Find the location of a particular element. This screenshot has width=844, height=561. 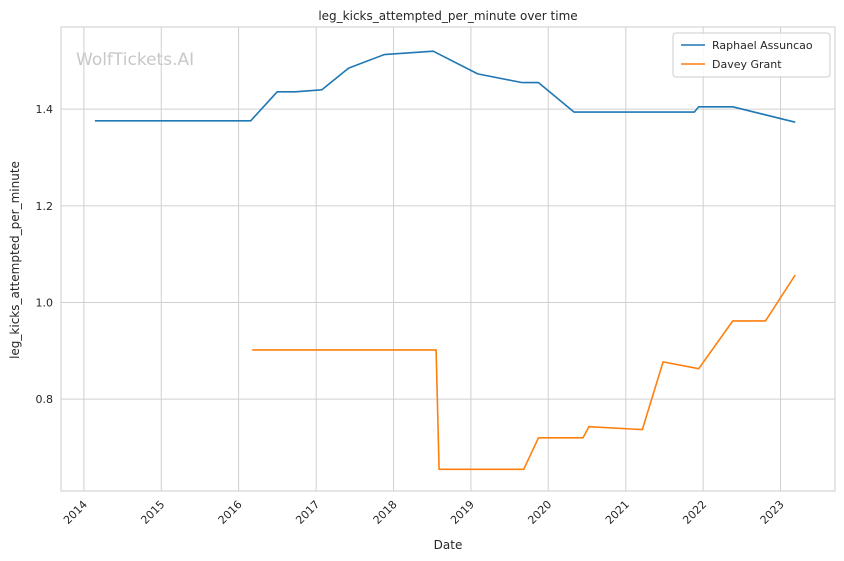

x-axis-label: Date is located at coordinates (448, 545).